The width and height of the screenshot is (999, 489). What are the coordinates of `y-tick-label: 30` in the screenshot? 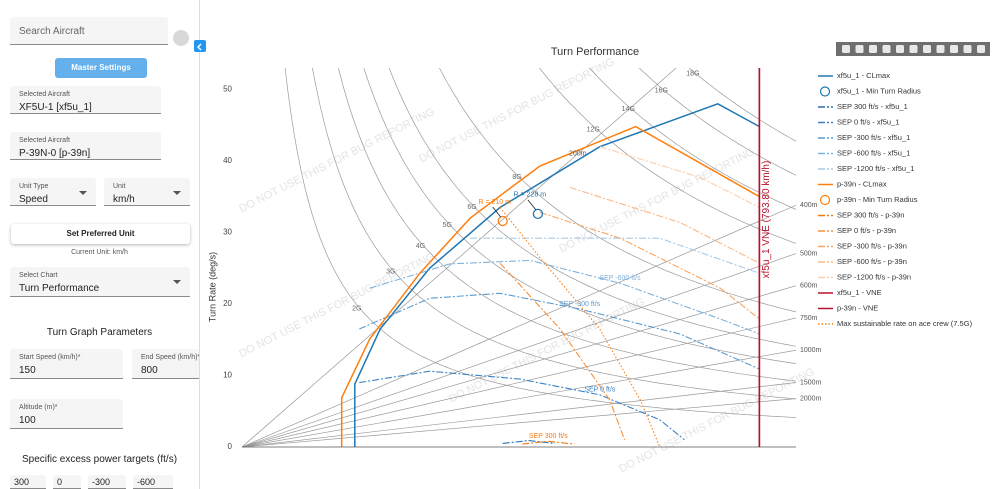 It's located at (227, 232).